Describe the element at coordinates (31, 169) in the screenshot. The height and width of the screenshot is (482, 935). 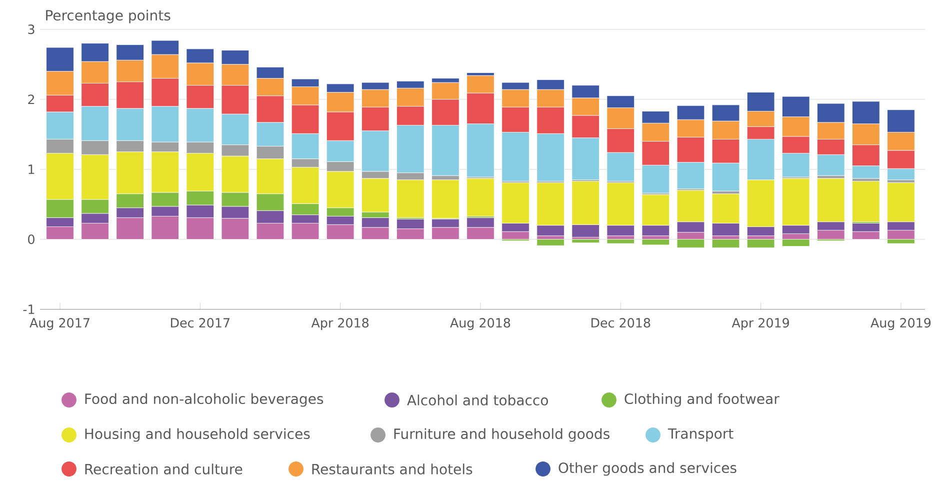
I see `y-tick-label: 1` at that location.